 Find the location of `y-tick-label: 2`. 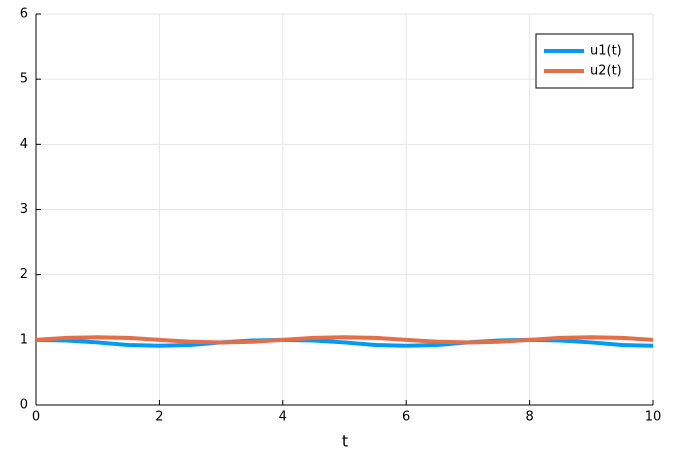

y-tick-label: 2 is located at coordinates (24, 274).